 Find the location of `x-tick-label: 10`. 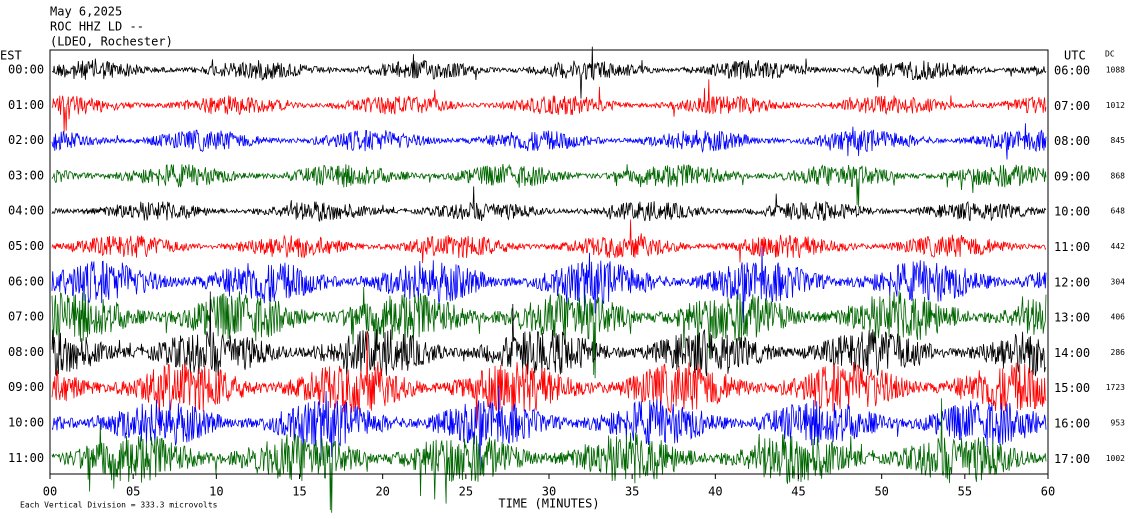

x-tick-label: 10 is located at coordinates (216, 492).